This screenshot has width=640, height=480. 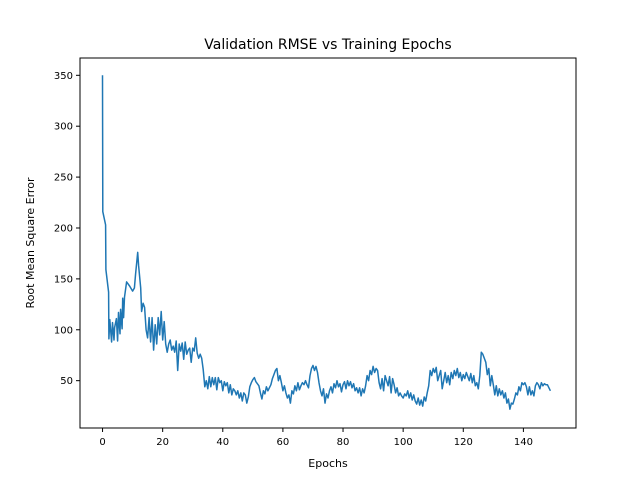 I want to click on x-axis-label: Epochs, so click(x=328, y=463).